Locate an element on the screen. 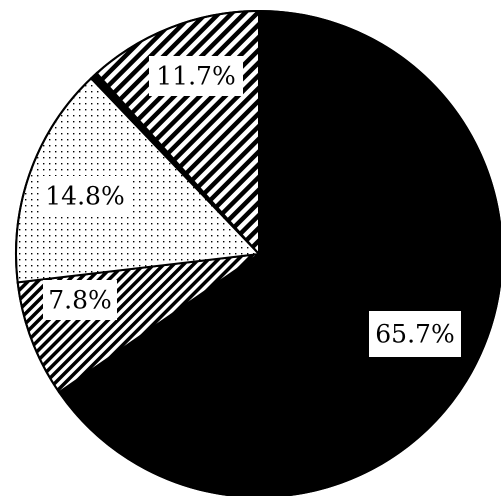  slice-label-text: 7.8% is located at coordinates (80, 300).